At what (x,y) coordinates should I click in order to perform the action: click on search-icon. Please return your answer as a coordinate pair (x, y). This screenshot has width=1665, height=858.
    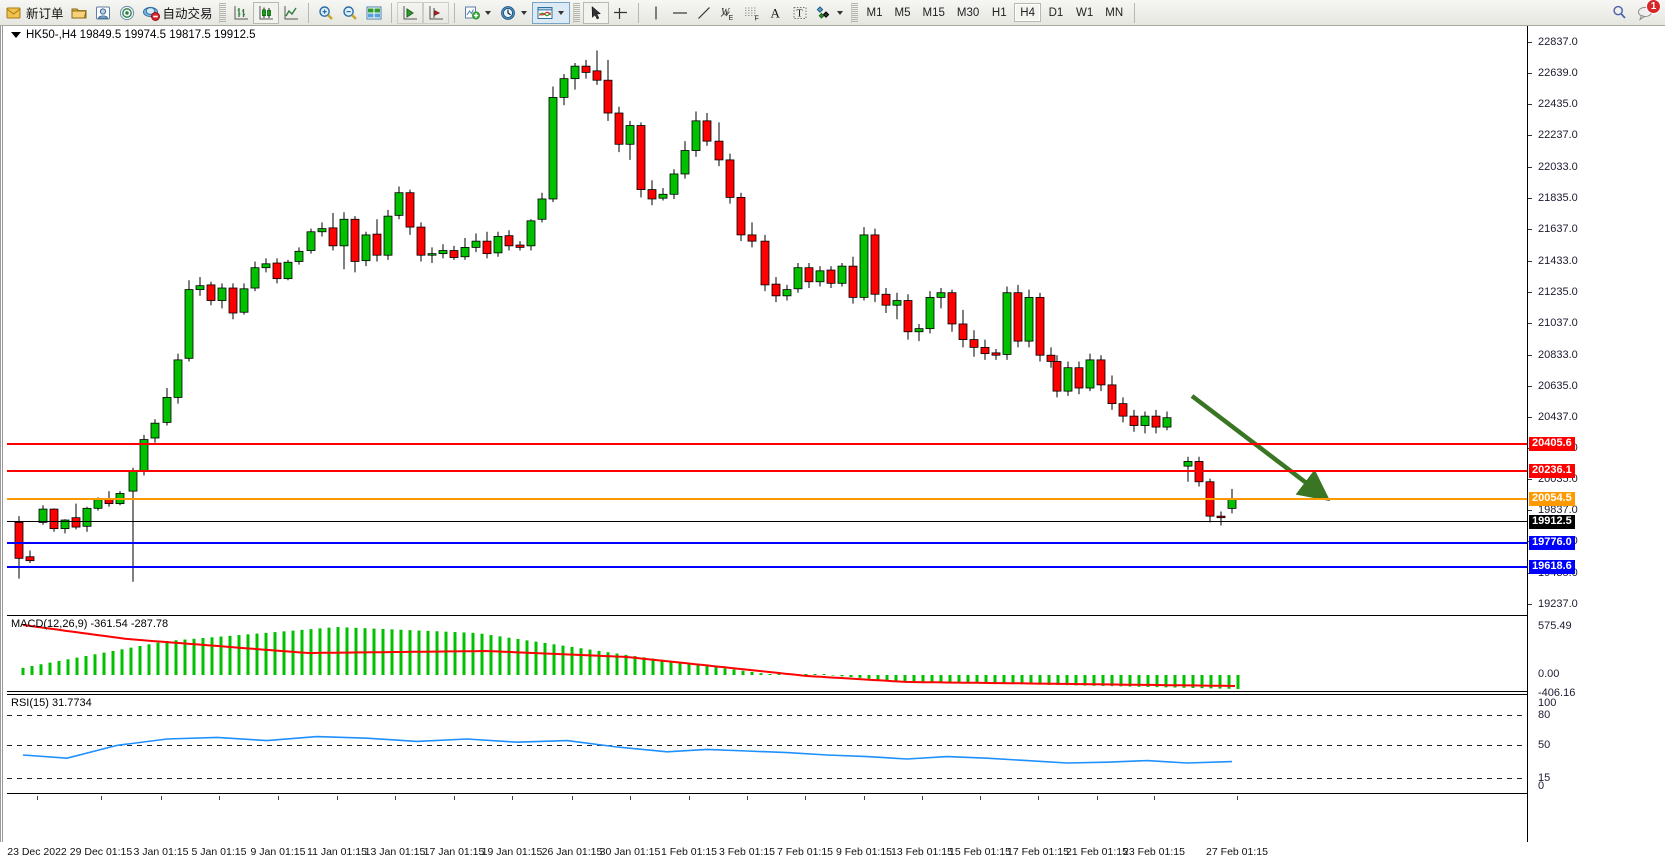
    Looking at the image, I should click on (1619, 12).